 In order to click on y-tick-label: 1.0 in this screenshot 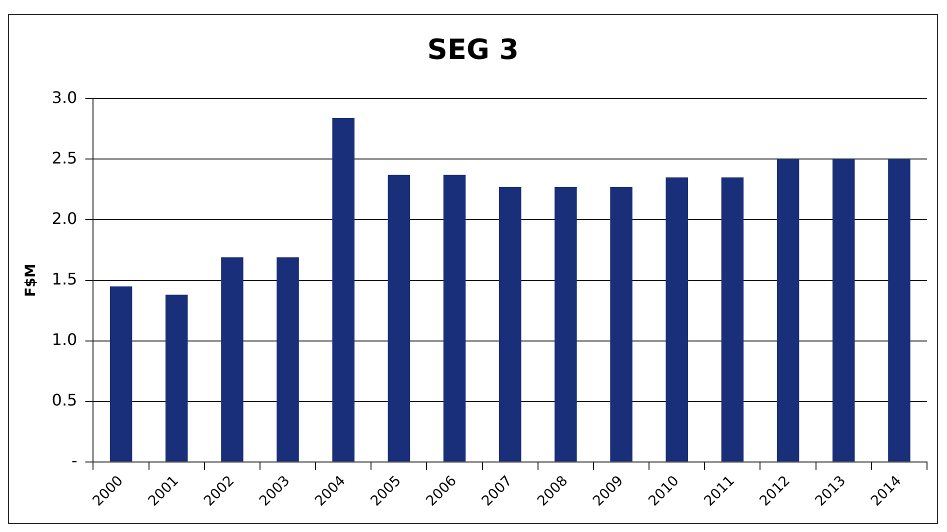, I will do `click(65, 339)`.